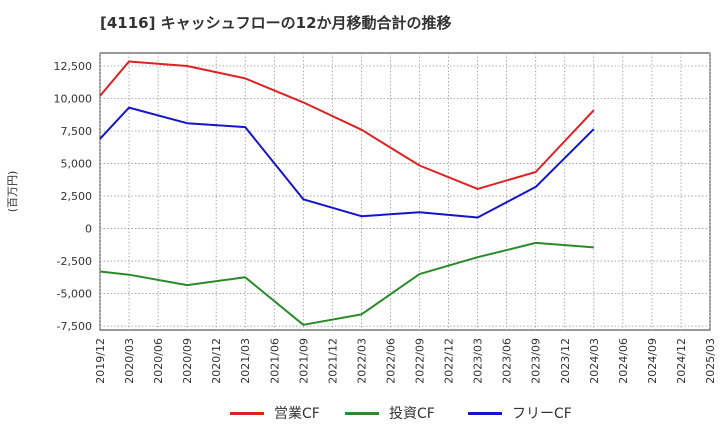 The height and width of the screenshot is (440, 720). I want to click on legend-label: 営業CF, so click(297, 414).